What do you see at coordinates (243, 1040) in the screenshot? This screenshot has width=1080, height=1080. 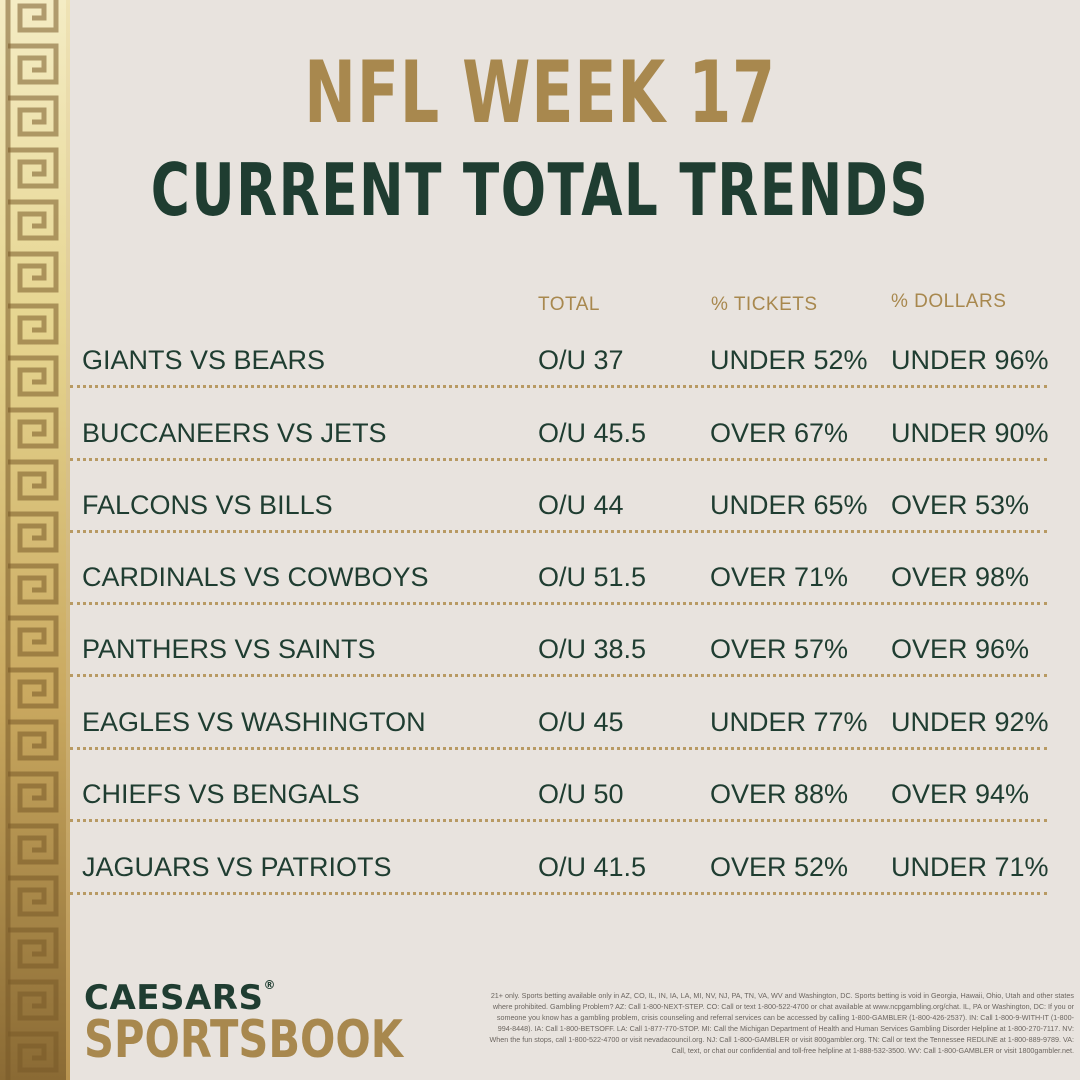 I see `sportsbook-logo: SPORTSBOOK` at bounding box center [243, 1040].